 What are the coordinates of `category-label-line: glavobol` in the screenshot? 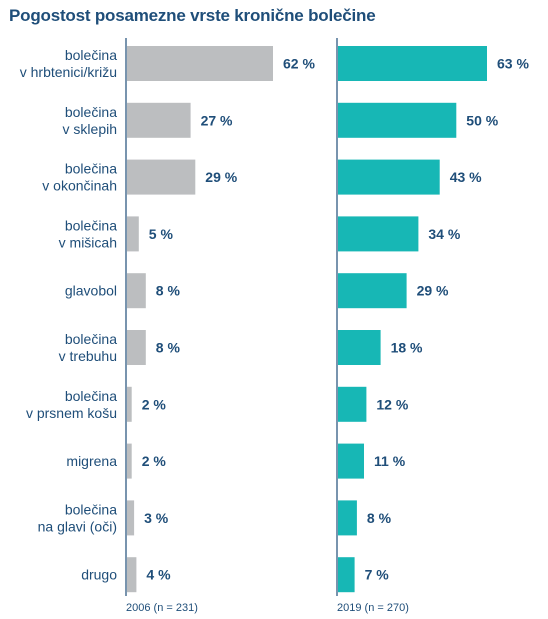 It's located at (91, 291).